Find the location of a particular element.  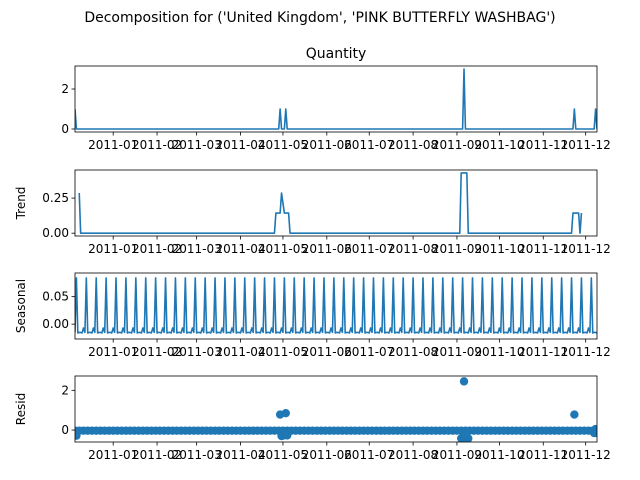

resid-xtick-label: 2011-10 is located at coordinates (499, 455).